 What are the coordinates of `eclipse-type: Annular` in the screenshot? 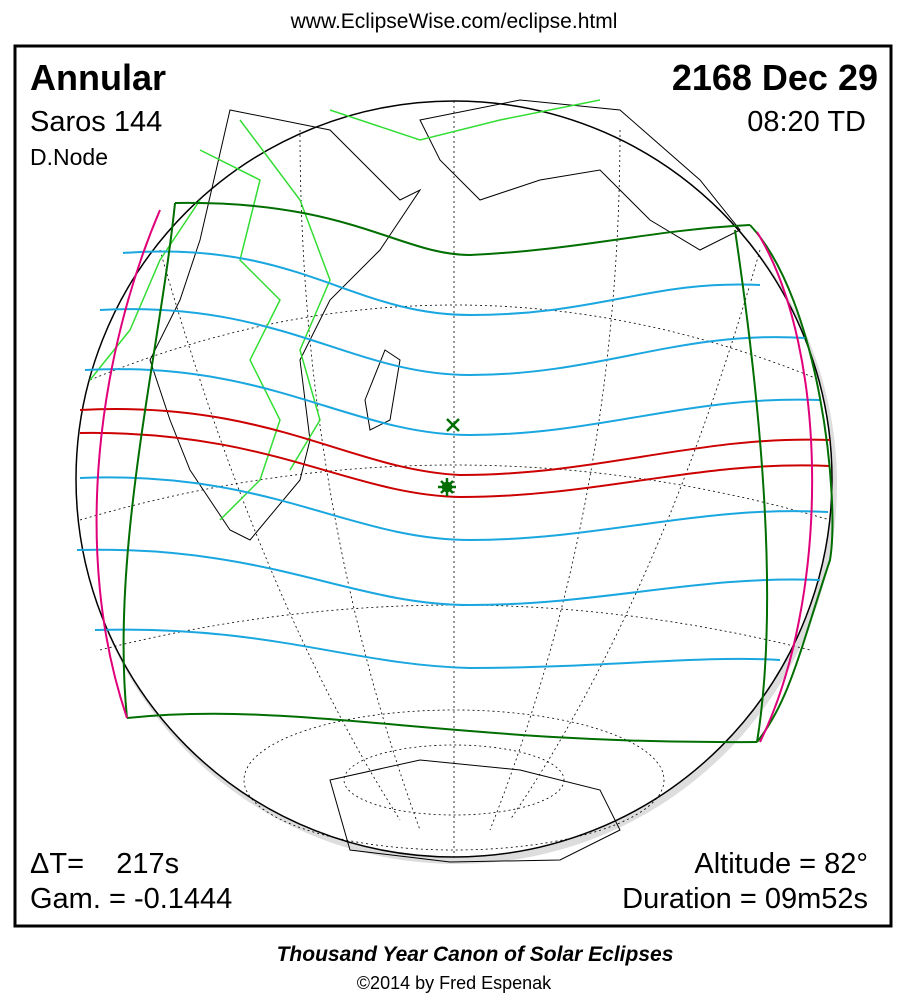 It's located at (98, 77).